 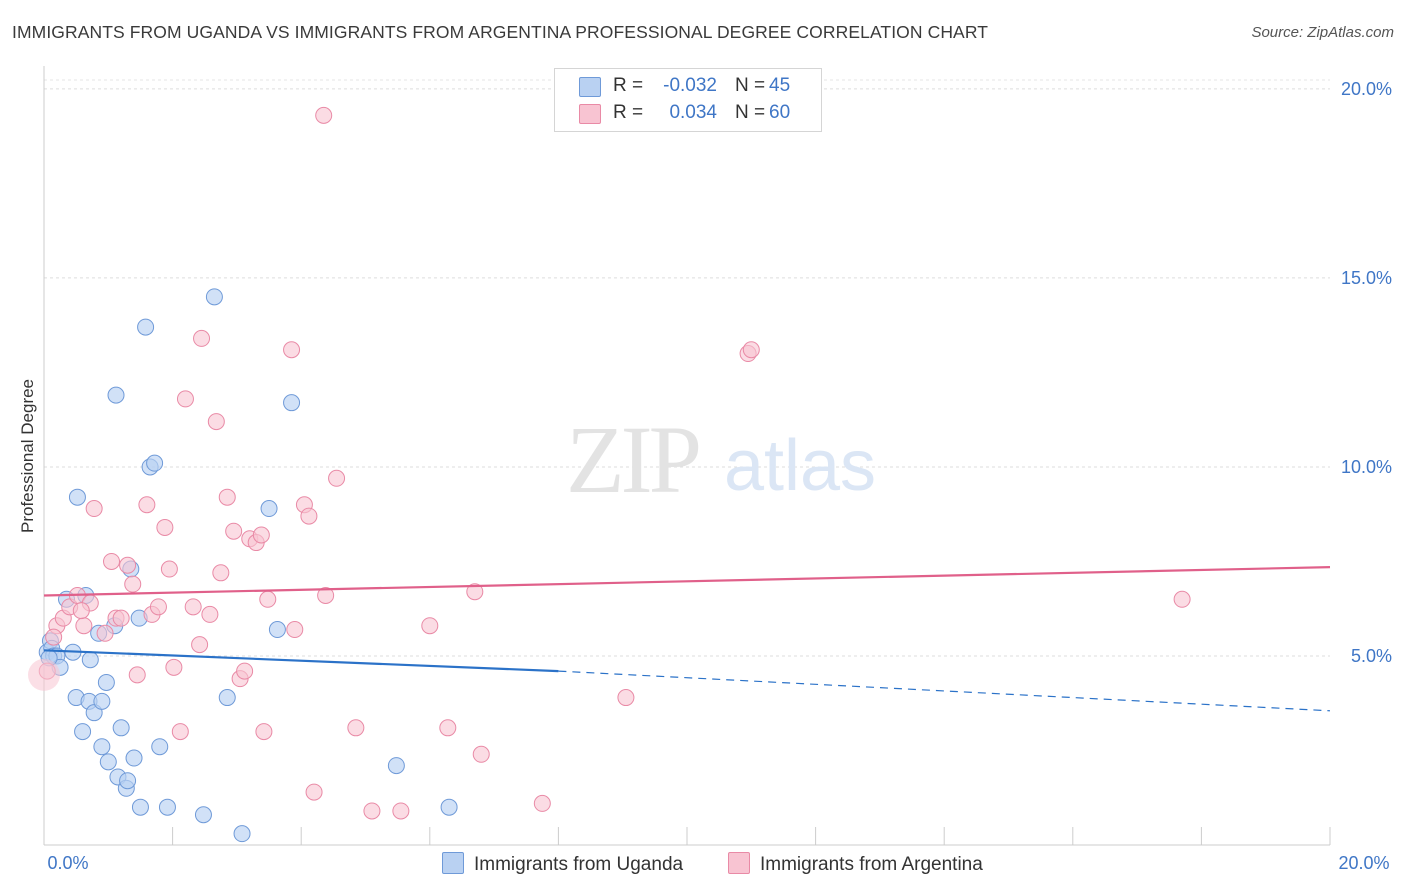 I want to click on watermark-atlas: atlas, so click(x=800, y=466).